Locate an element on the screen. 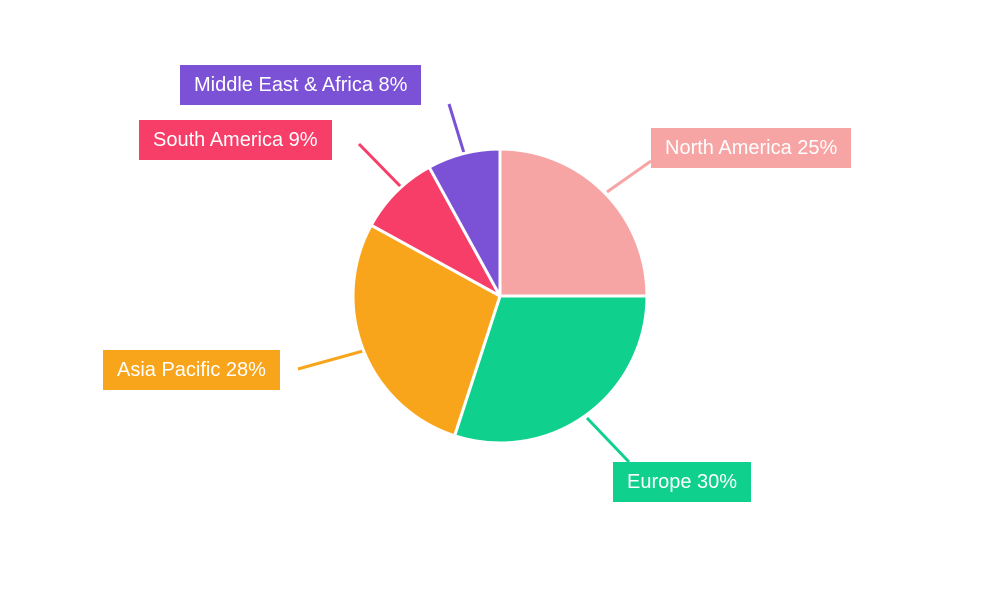 This screenshot has width=1000, height=600. leader-line-asia-pacific is located at coordinates (330, 360).